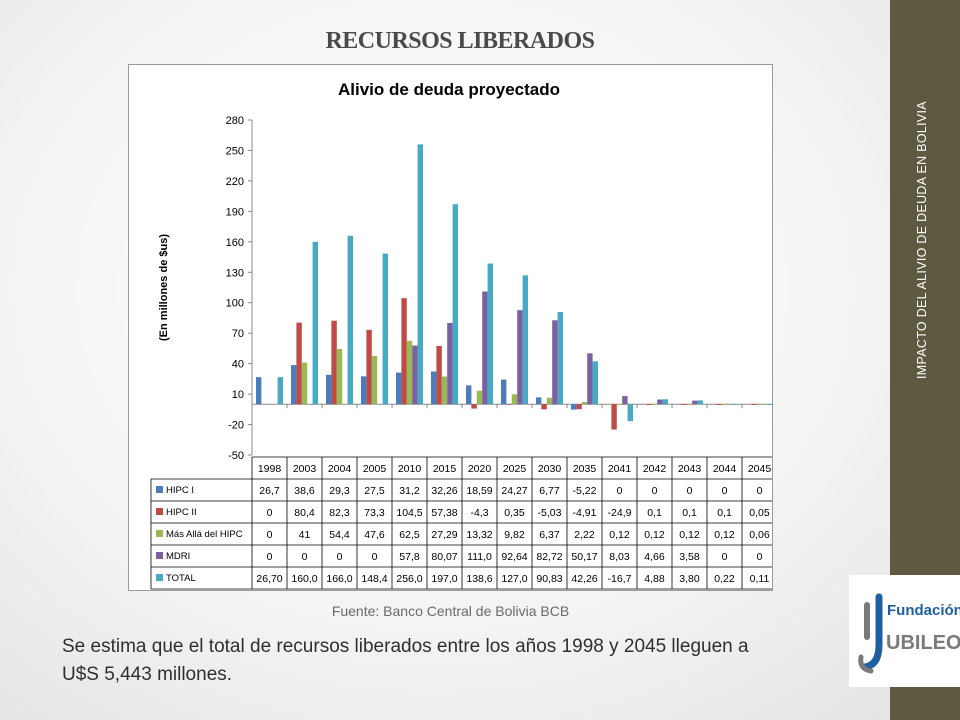 The width and height of the screenshot is (960, 720). I want to click on data-label: -4,3, so click(479, 513).